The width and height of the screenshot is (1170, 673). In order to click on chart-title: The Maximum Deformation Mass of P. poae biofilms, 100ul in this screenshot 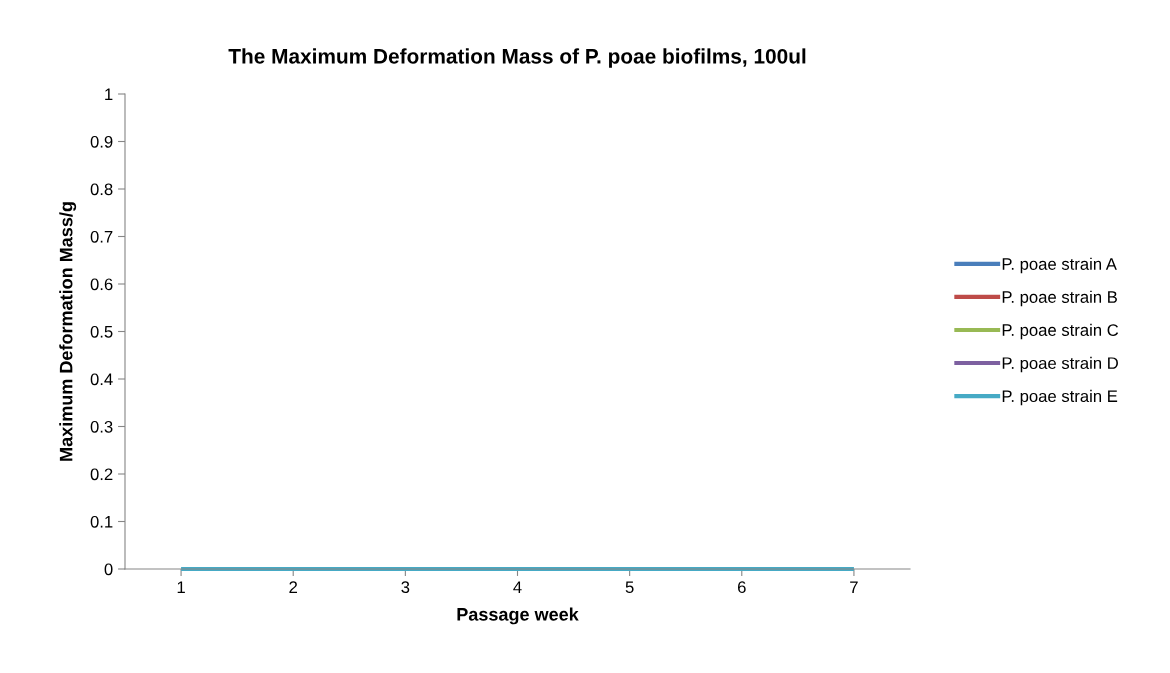, I will do `click(517, 58)`.